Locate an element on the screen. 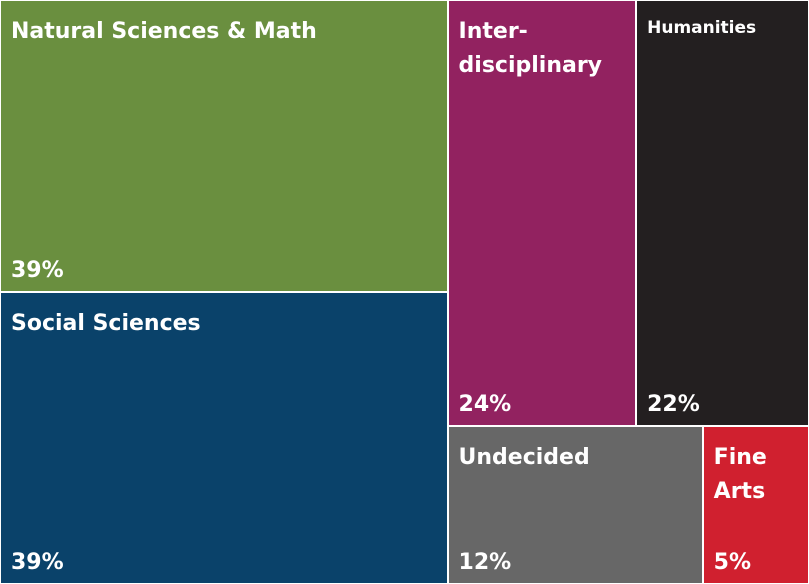 Image resolution: width=809 pixels, height=584 pixels. cell-label: Fine Arts is located at coordinates (740, 475).